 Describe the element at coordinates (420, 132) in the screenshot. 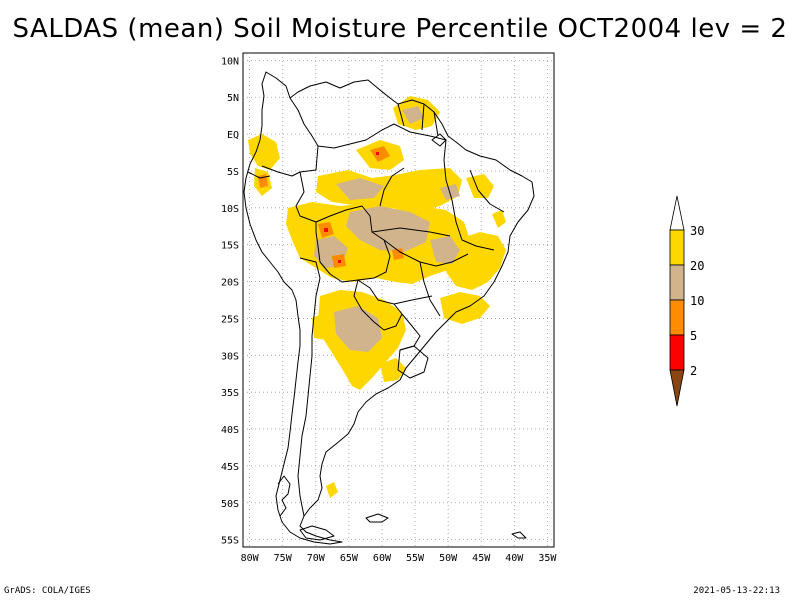

I see `border-brazil-north` at that location.